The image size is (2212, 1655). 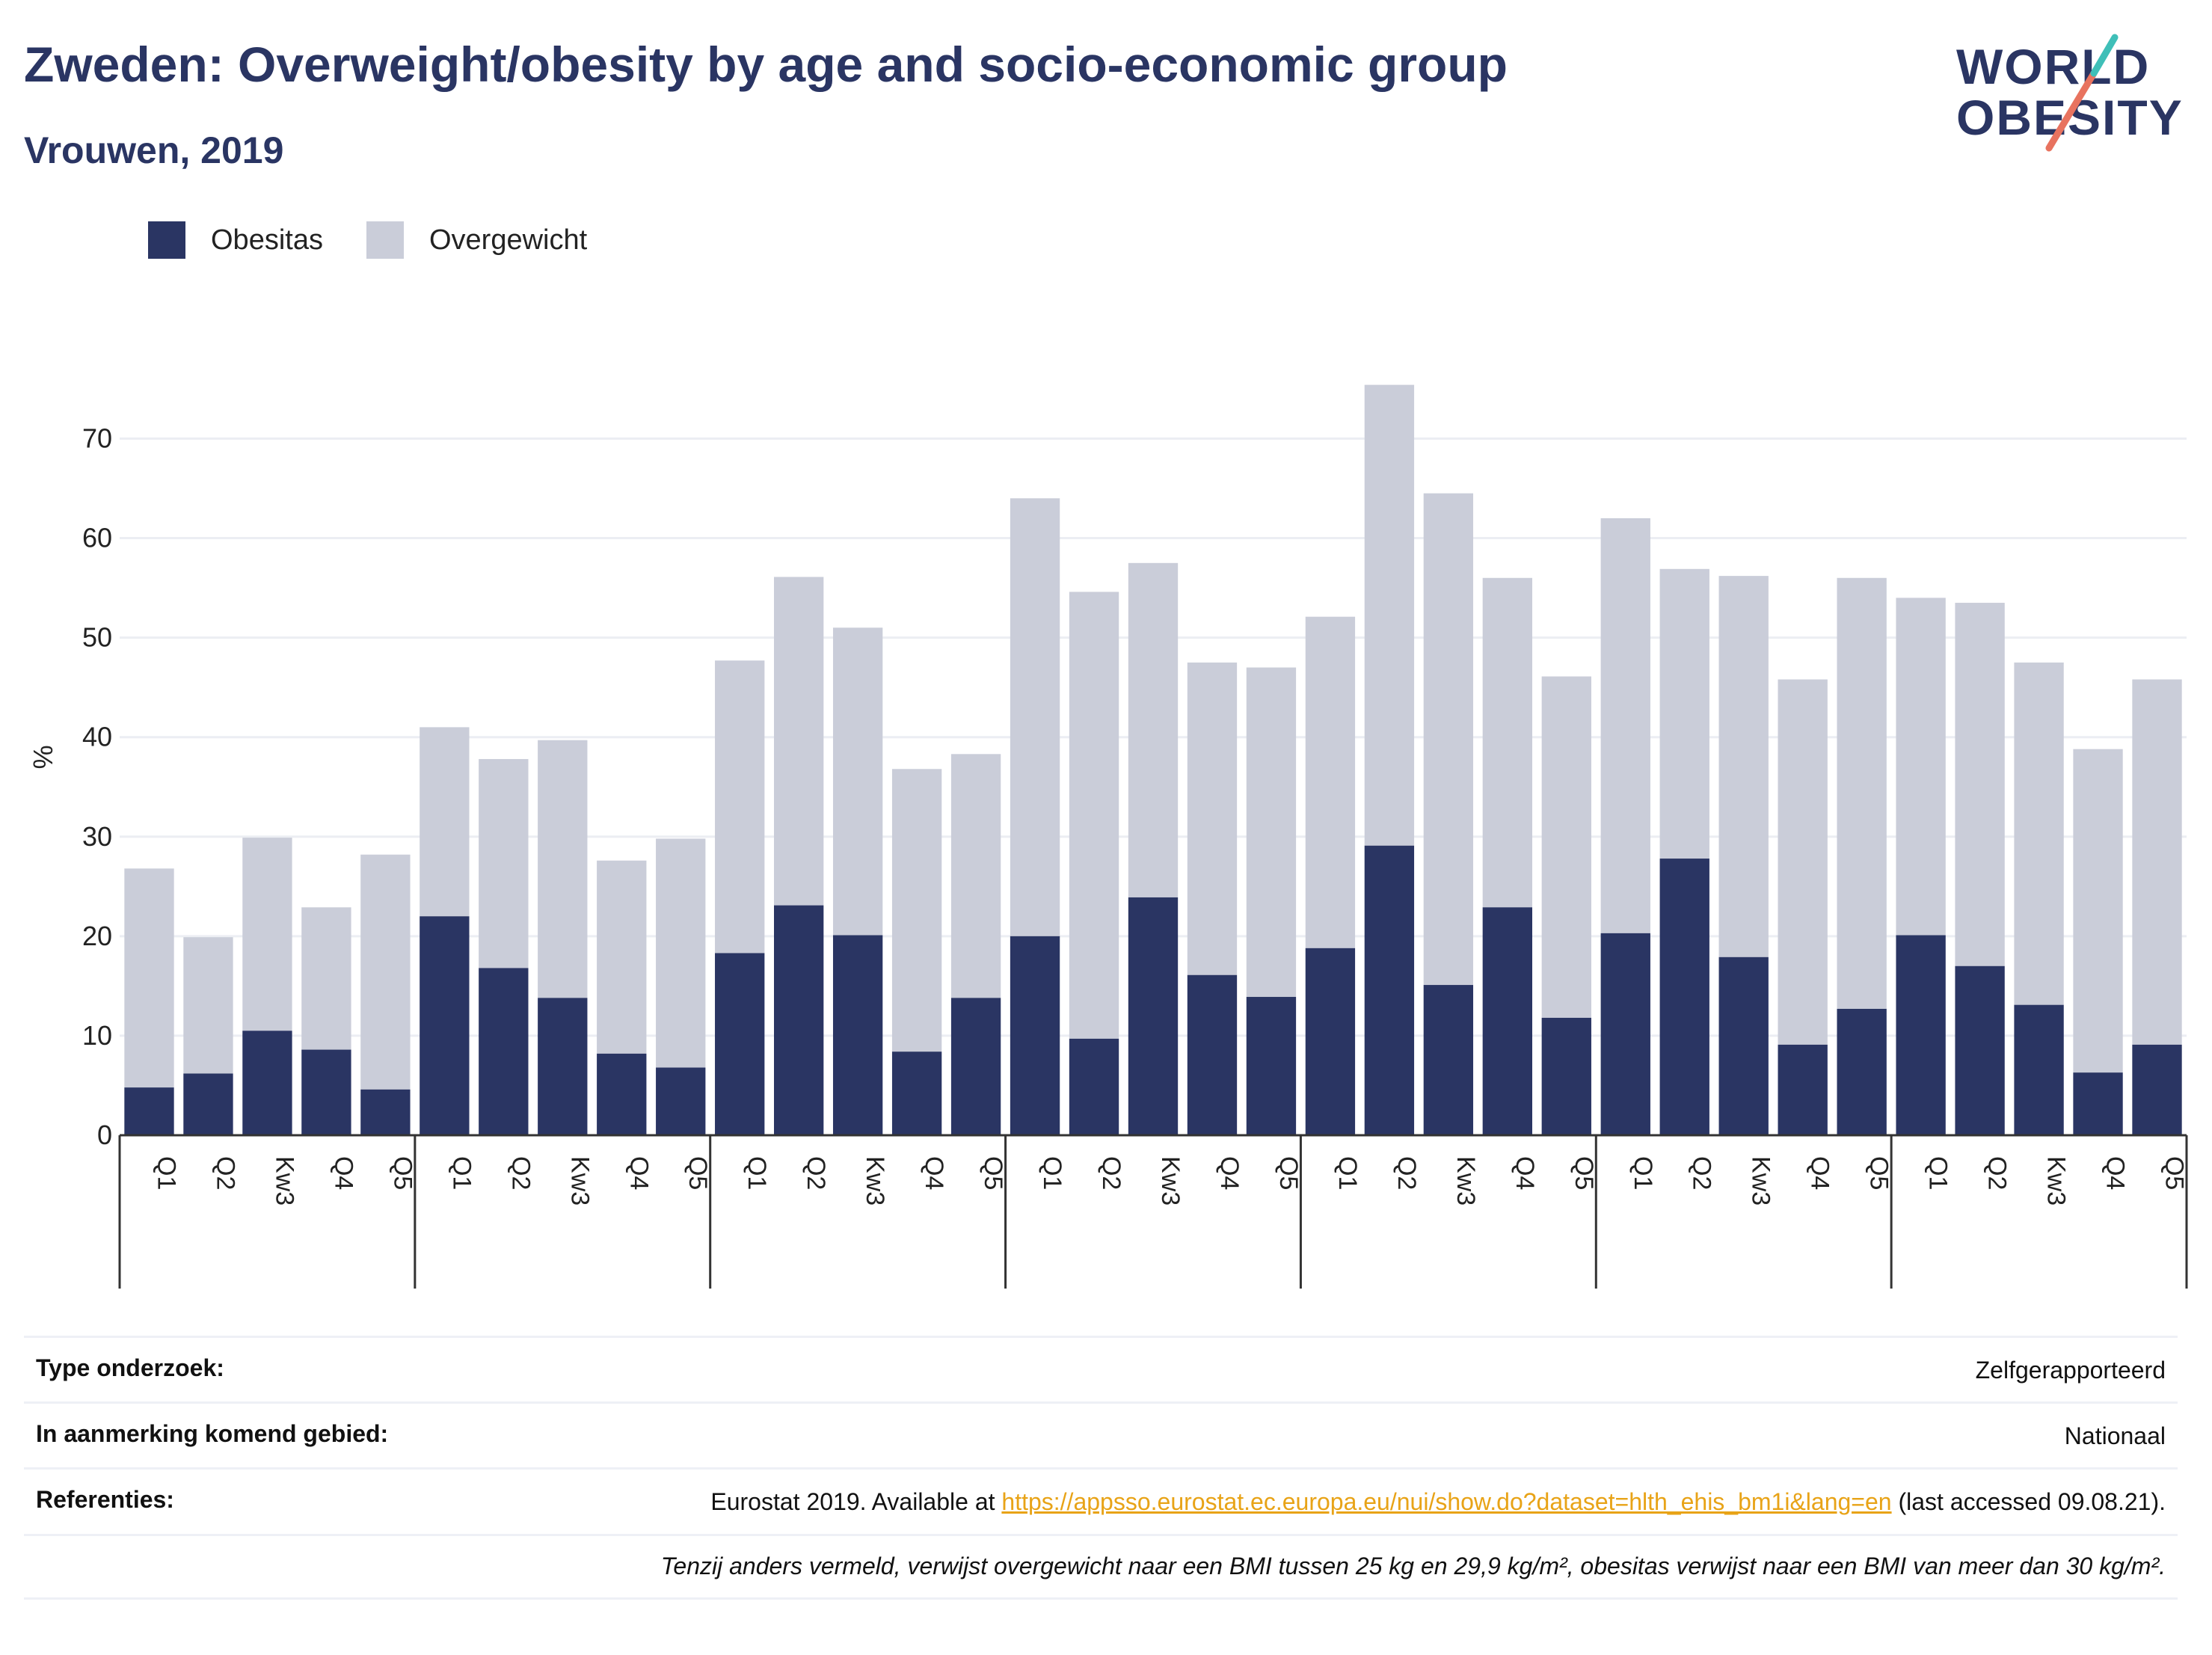 I want to click on chart-legend: Obesitas Overgewicht, so click(x=389, y=240).